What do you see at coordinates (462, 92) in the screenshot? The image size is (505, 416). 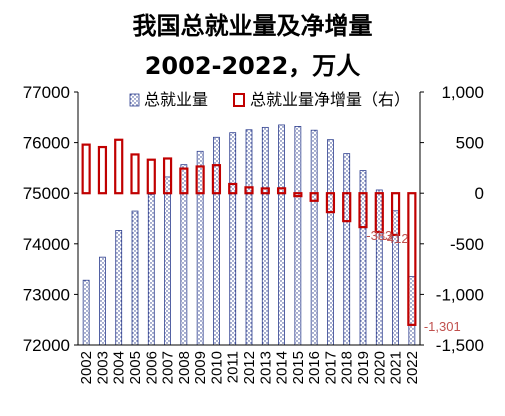 I see `right-tick-label: 1,000` at bounding box center [462, 92].